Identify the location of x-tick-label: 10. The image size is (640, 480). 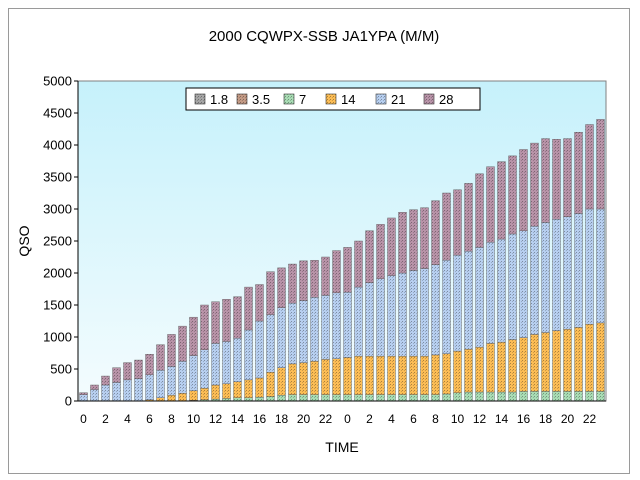
(194, 419).